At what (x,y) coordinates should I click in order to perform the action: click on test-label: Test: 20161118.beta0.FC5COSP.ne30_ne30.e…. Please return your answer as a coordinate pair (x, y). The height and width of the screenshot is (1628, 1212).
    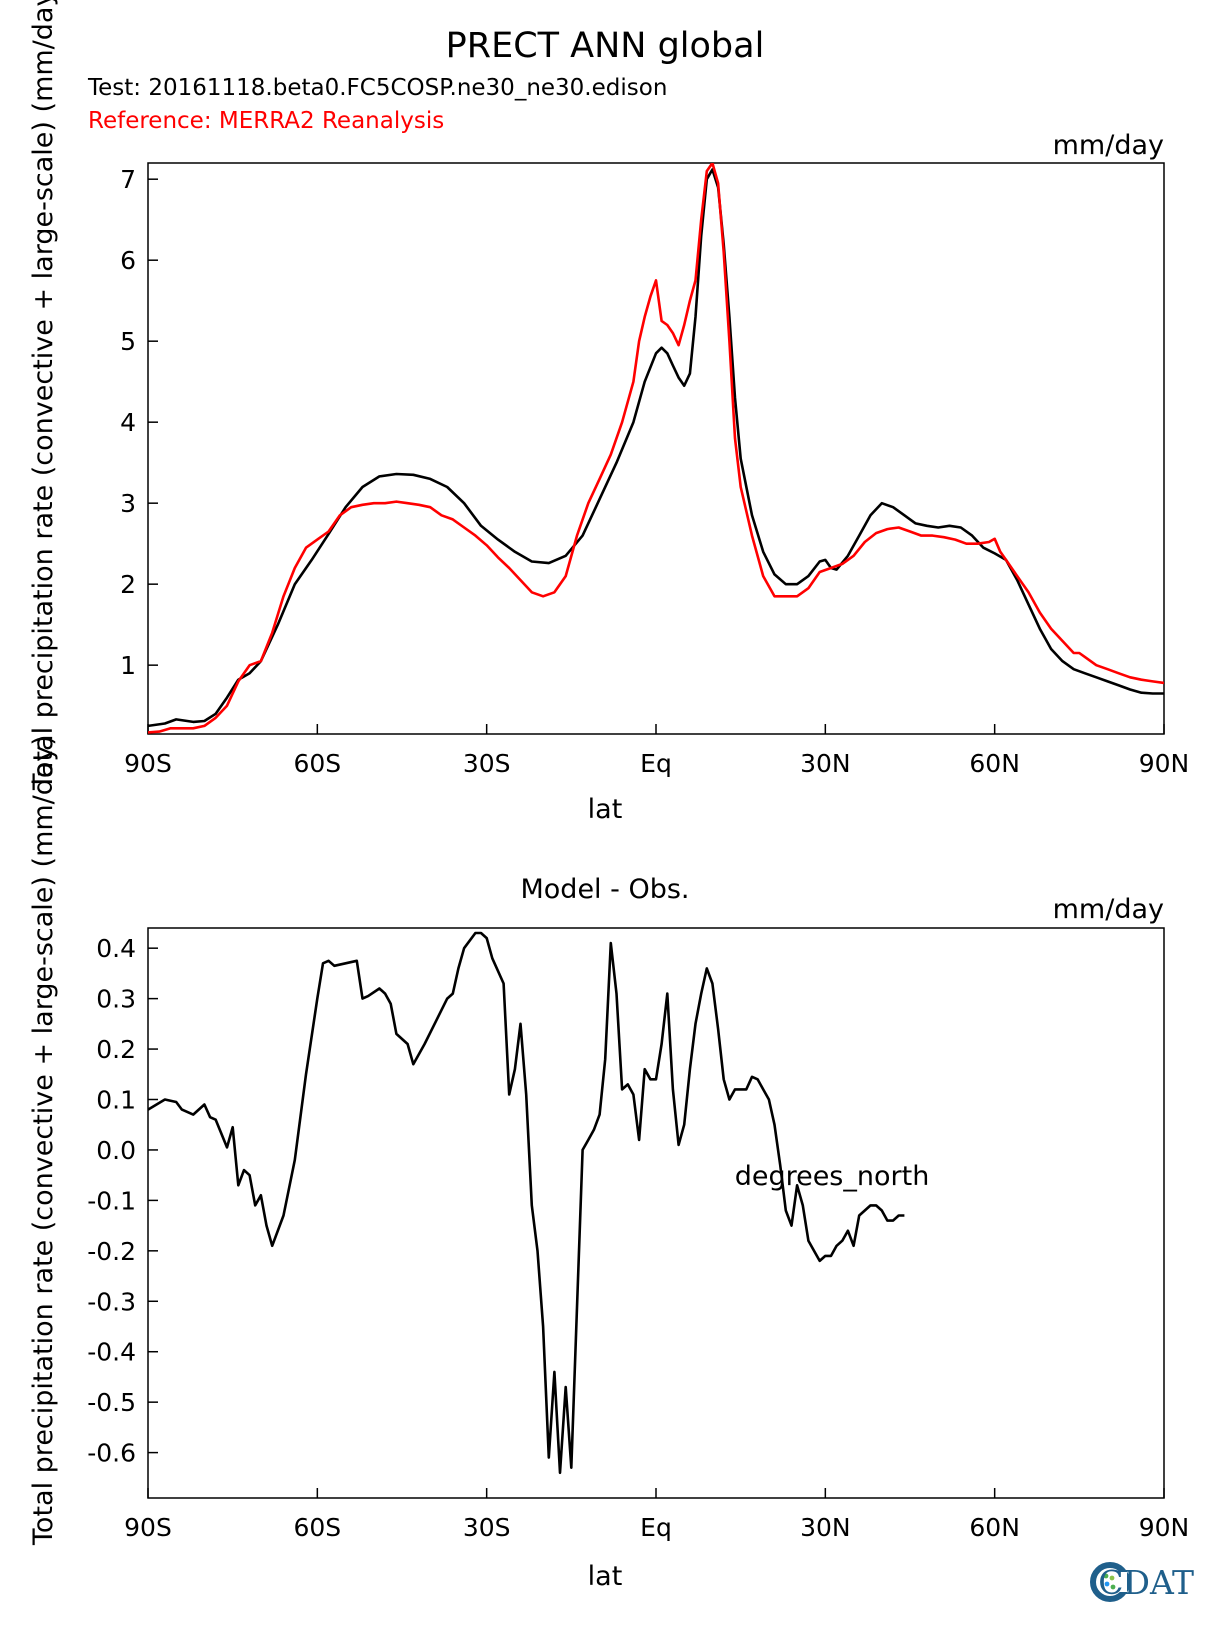
    Looking at the image, I should click on (377, 88).